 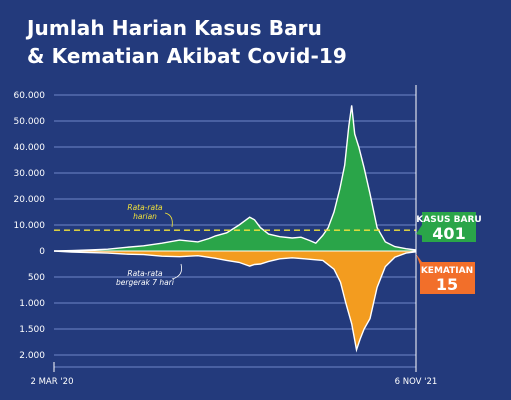 What do you see at coordinates (30, 96) in the screenshot?
I see `y-tick-cases: 60.000` at bounding box center [30, 96].